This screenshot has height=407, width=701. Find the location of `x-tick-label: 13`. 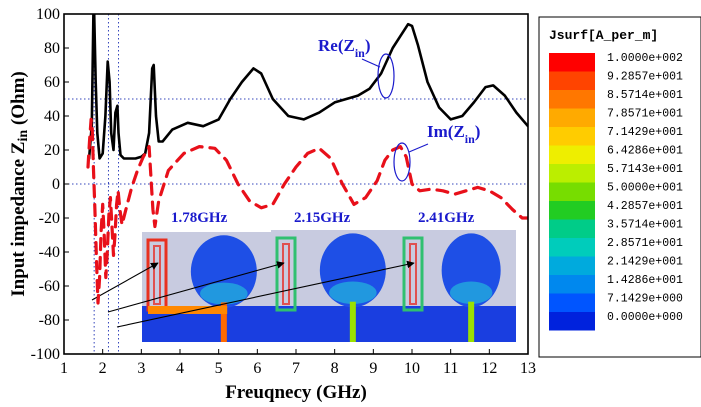

x-tick-label: 13 is located at coordinates (528, 368).